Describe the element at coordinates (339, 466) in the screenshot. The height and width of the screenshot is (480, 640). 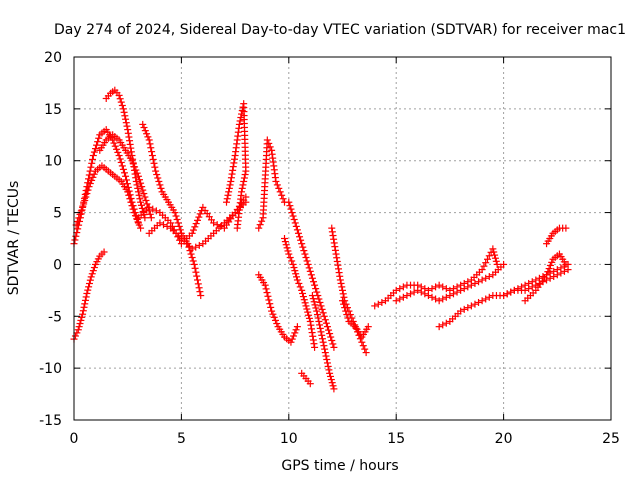
I see `x-axis-label: GPS time / hours` at that location.